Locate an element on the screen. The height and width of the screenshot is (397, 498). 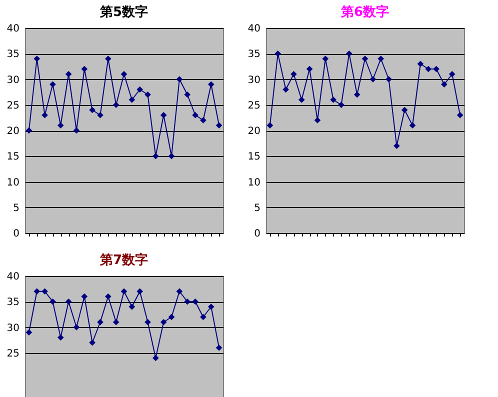
chart-title: 第5数字 is located at coordinates (123, 12).